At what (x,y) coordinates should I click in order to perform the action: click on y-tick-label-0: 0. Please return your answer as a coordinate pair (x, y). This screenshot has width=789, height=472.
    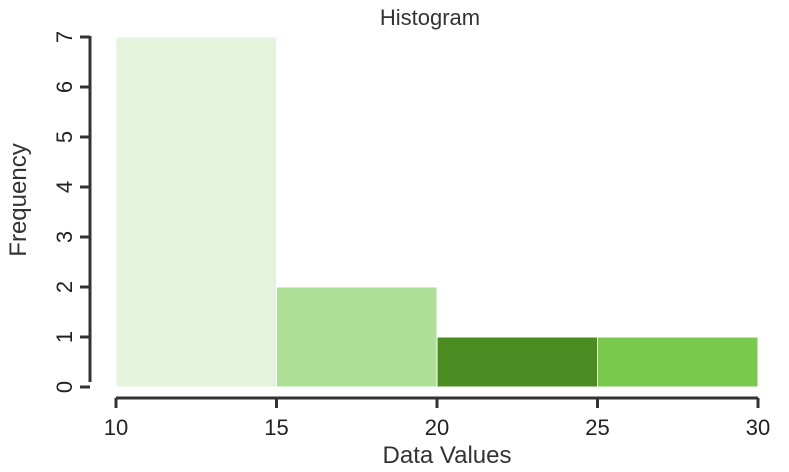
    Looking at the image, I should click on (64, 387).